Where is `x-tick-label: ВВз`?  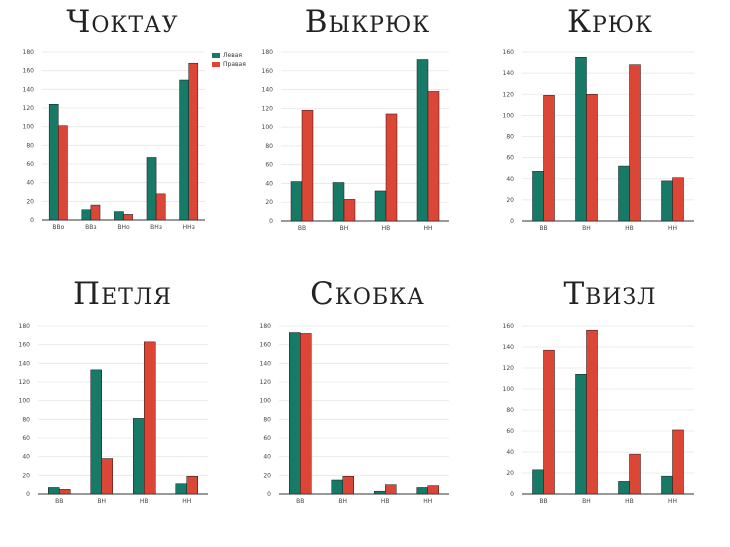
x-tick-label: ВВз is located at coordinates (90, 227).